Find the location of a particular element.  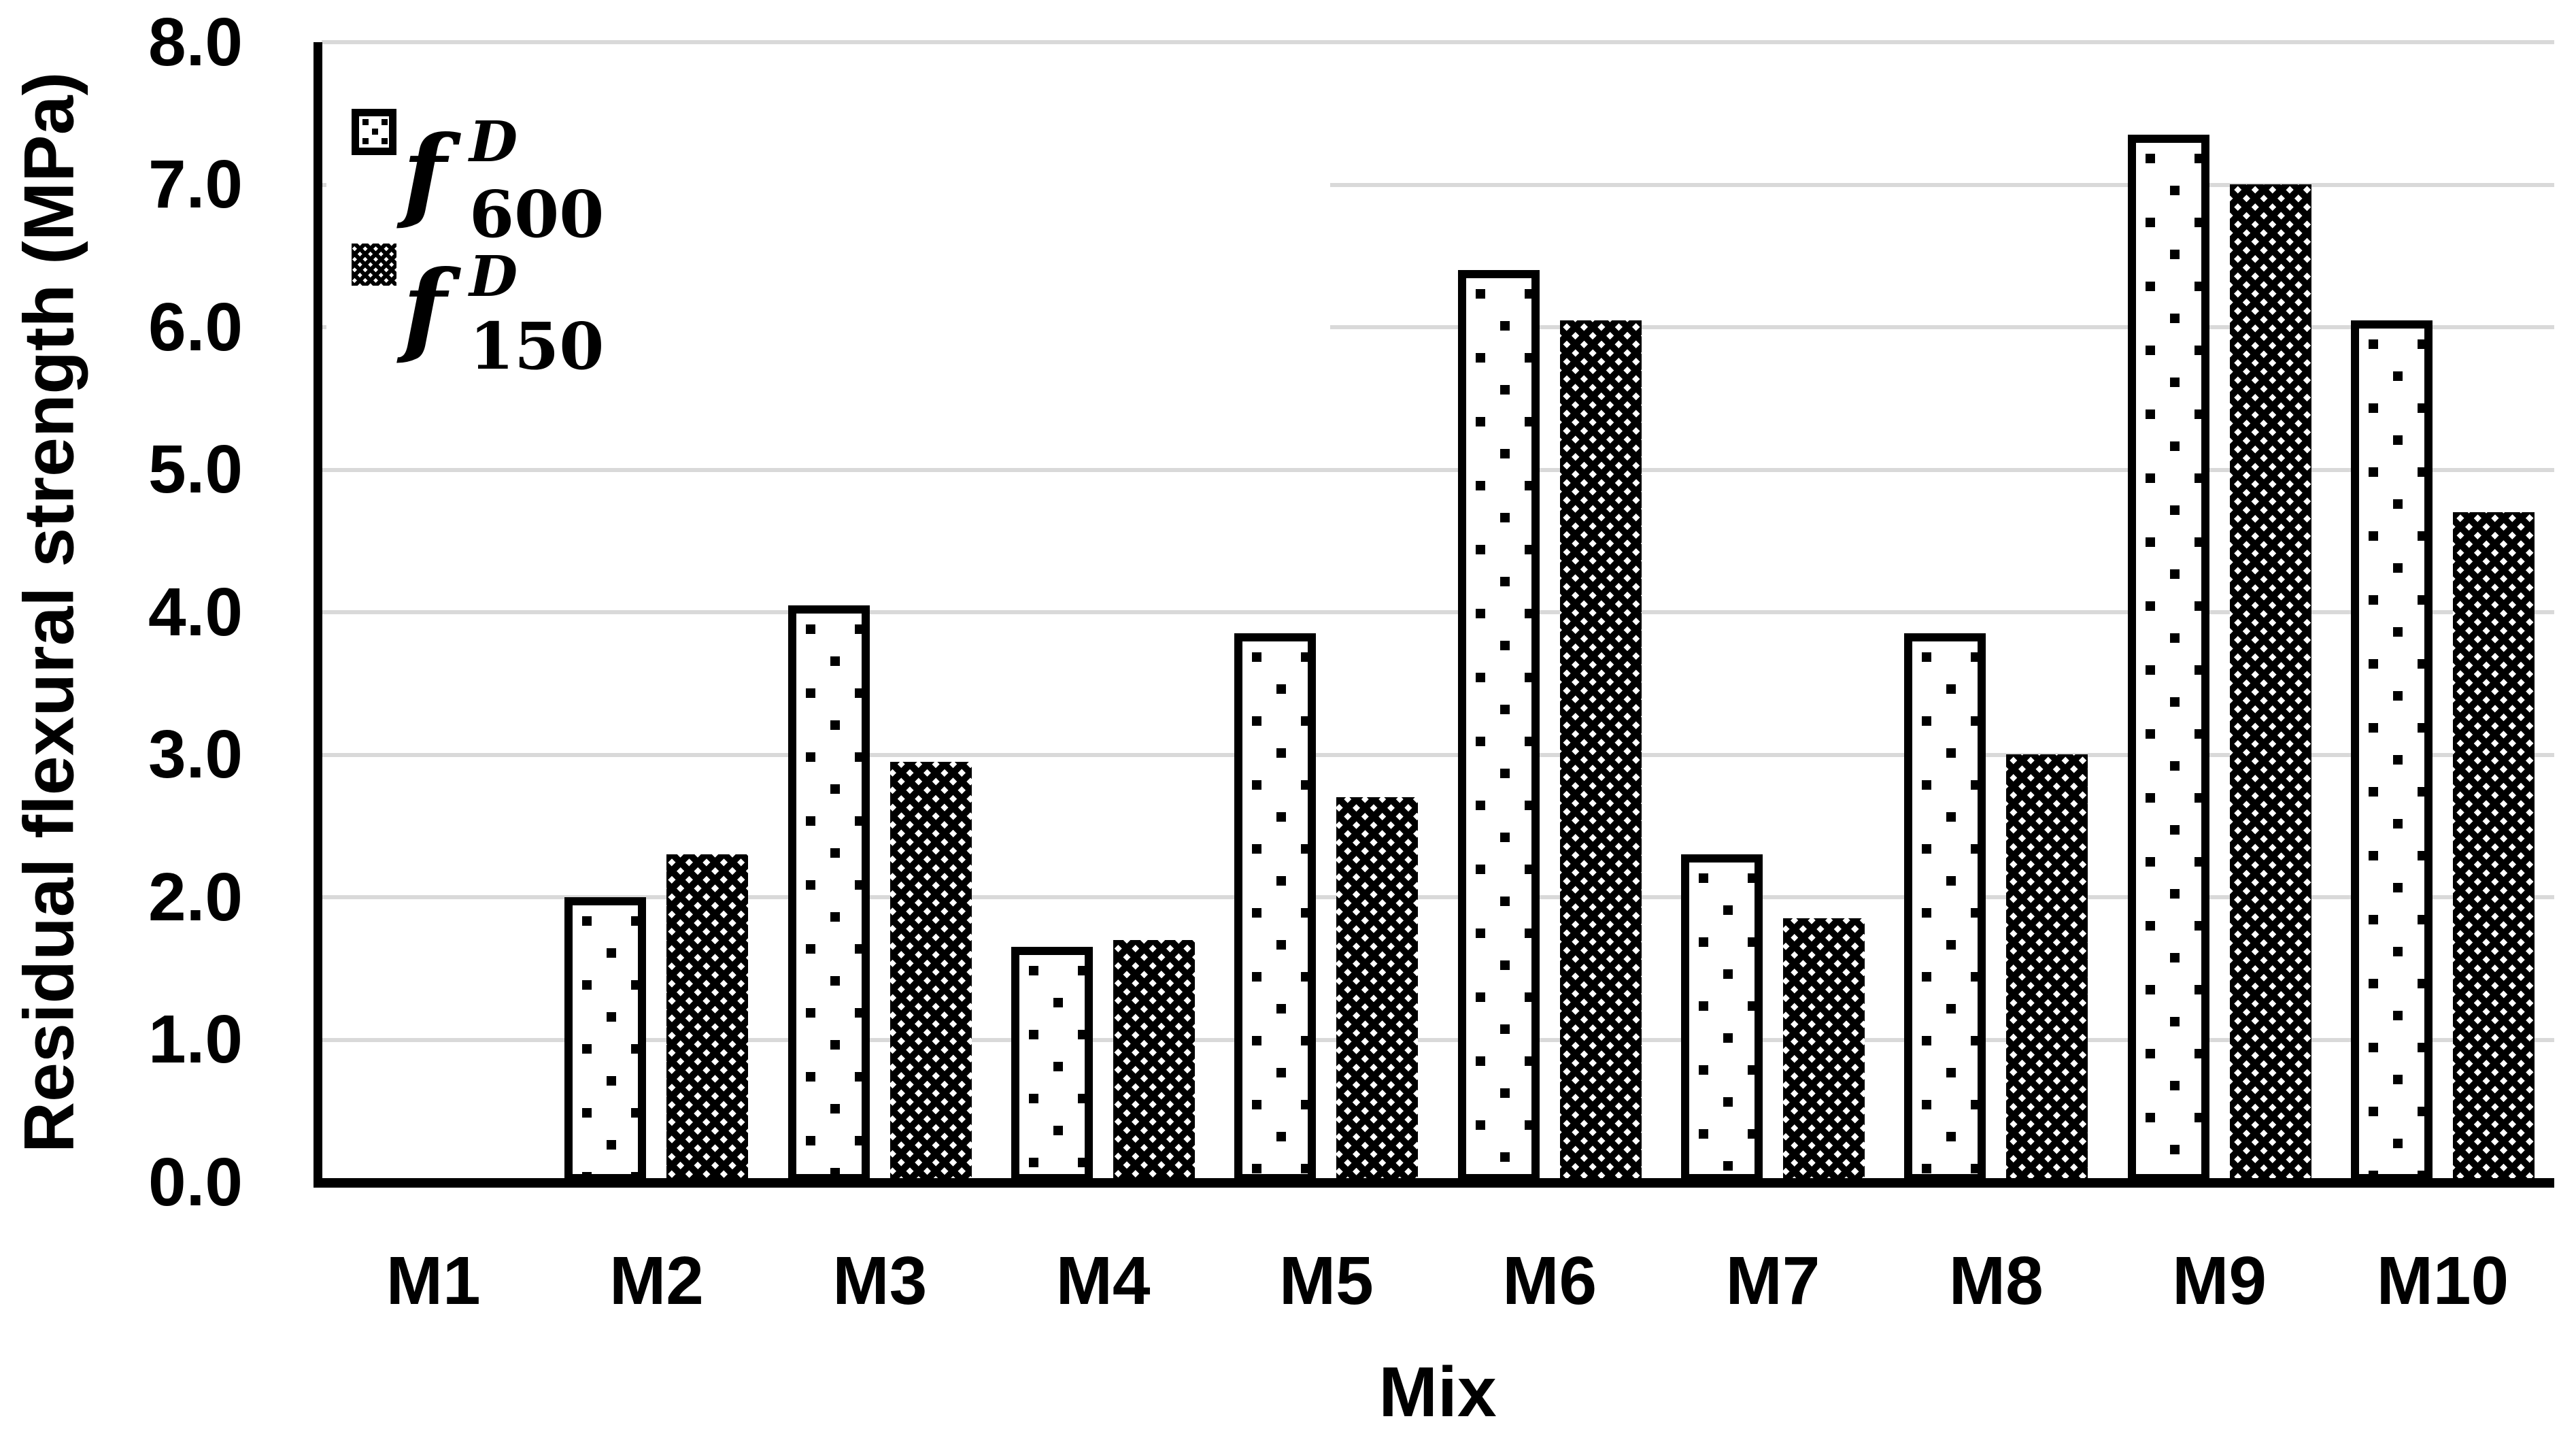

bar-f150-M9 is located at coordinates (2270, 683).